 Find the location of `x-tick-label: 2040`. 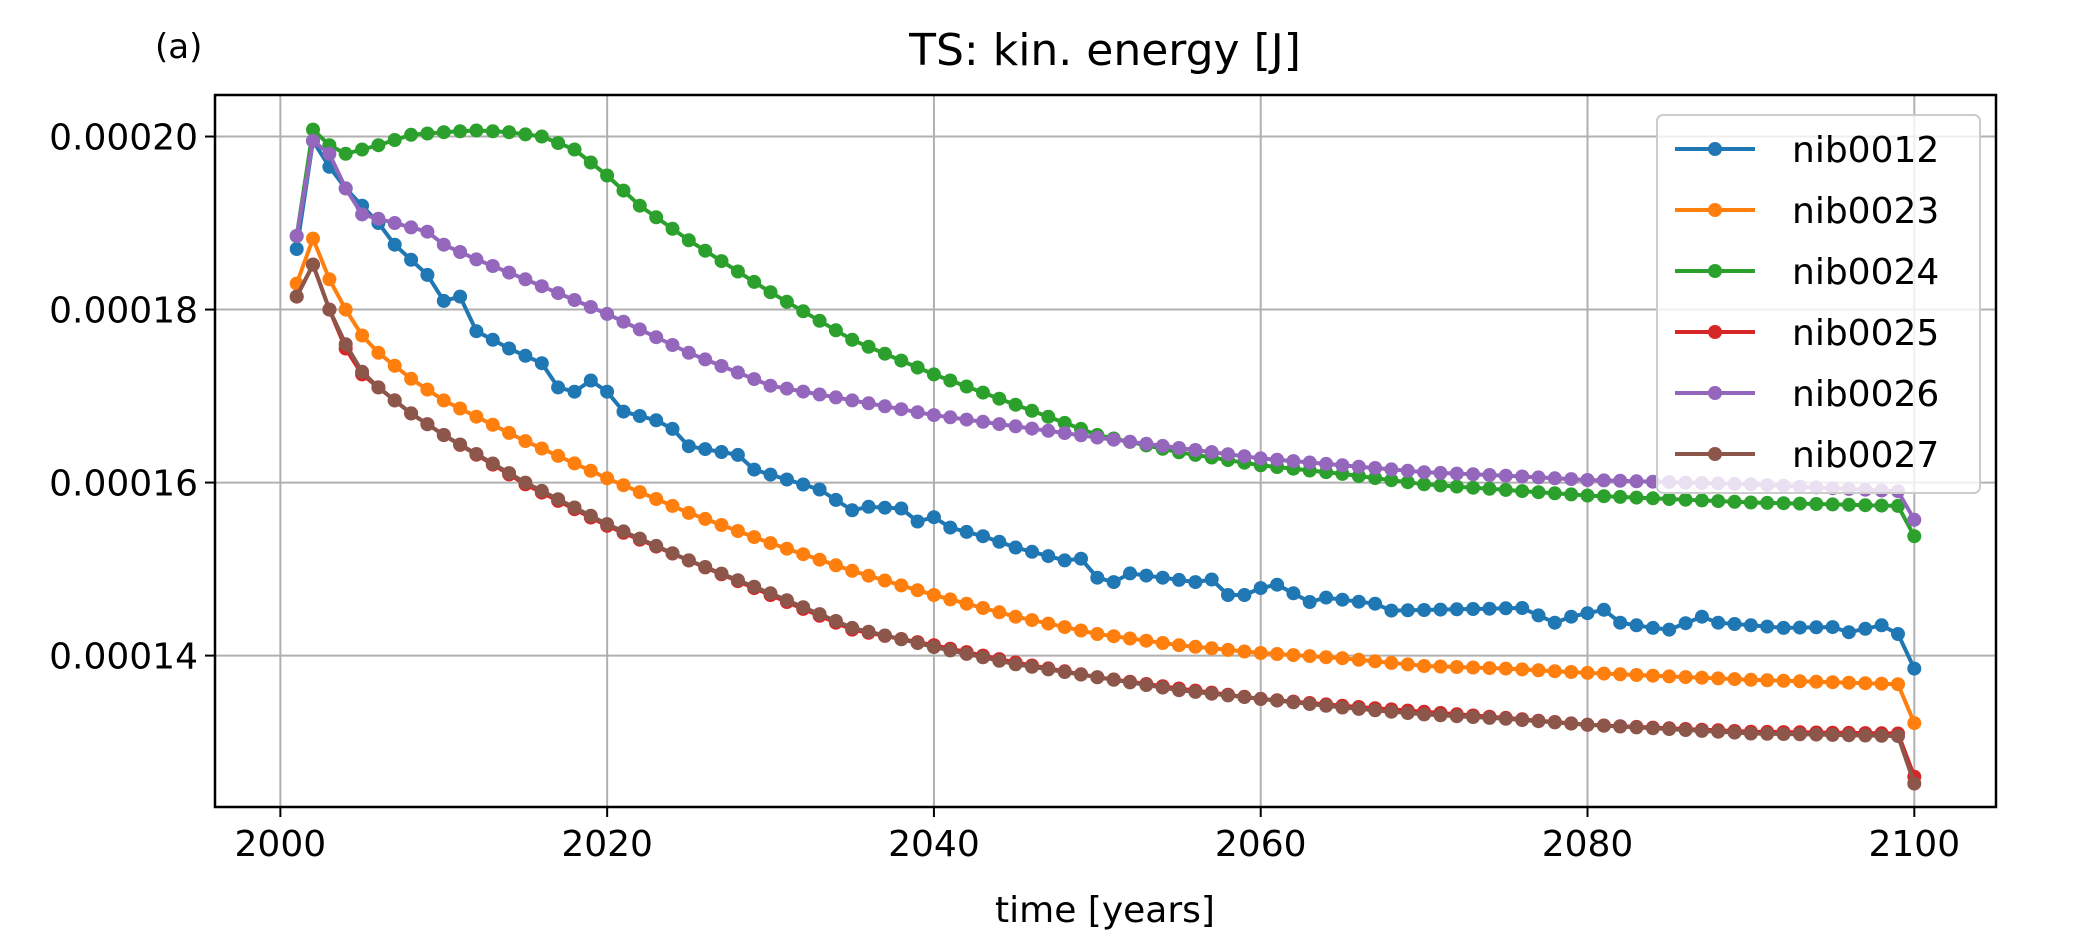

x-tick-label: 2040 is located at coordinates (934, 844).